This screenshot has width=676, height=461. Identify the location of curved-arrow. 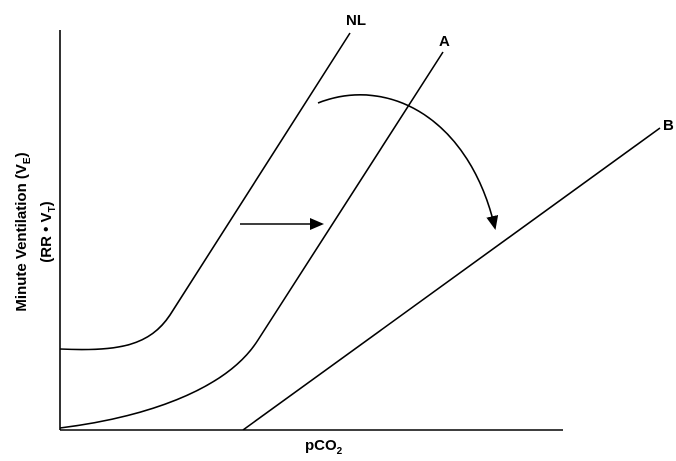
(408, 162).